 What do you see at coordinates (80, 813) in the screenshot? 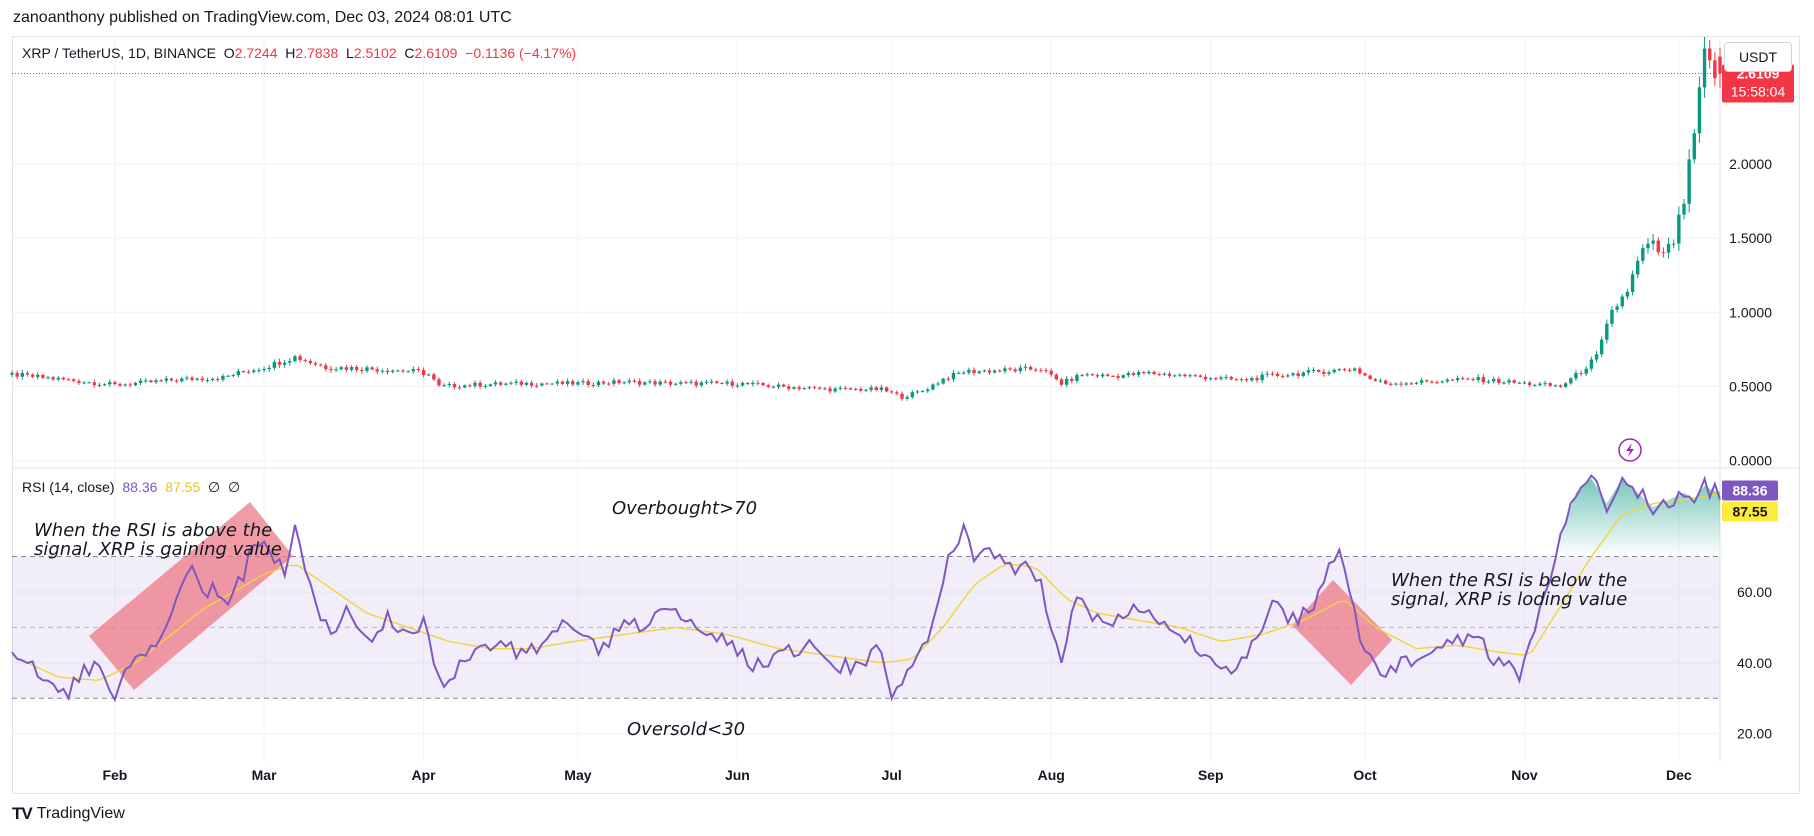
I see `brand-name: TradingView` at bounding box center [80, 813].